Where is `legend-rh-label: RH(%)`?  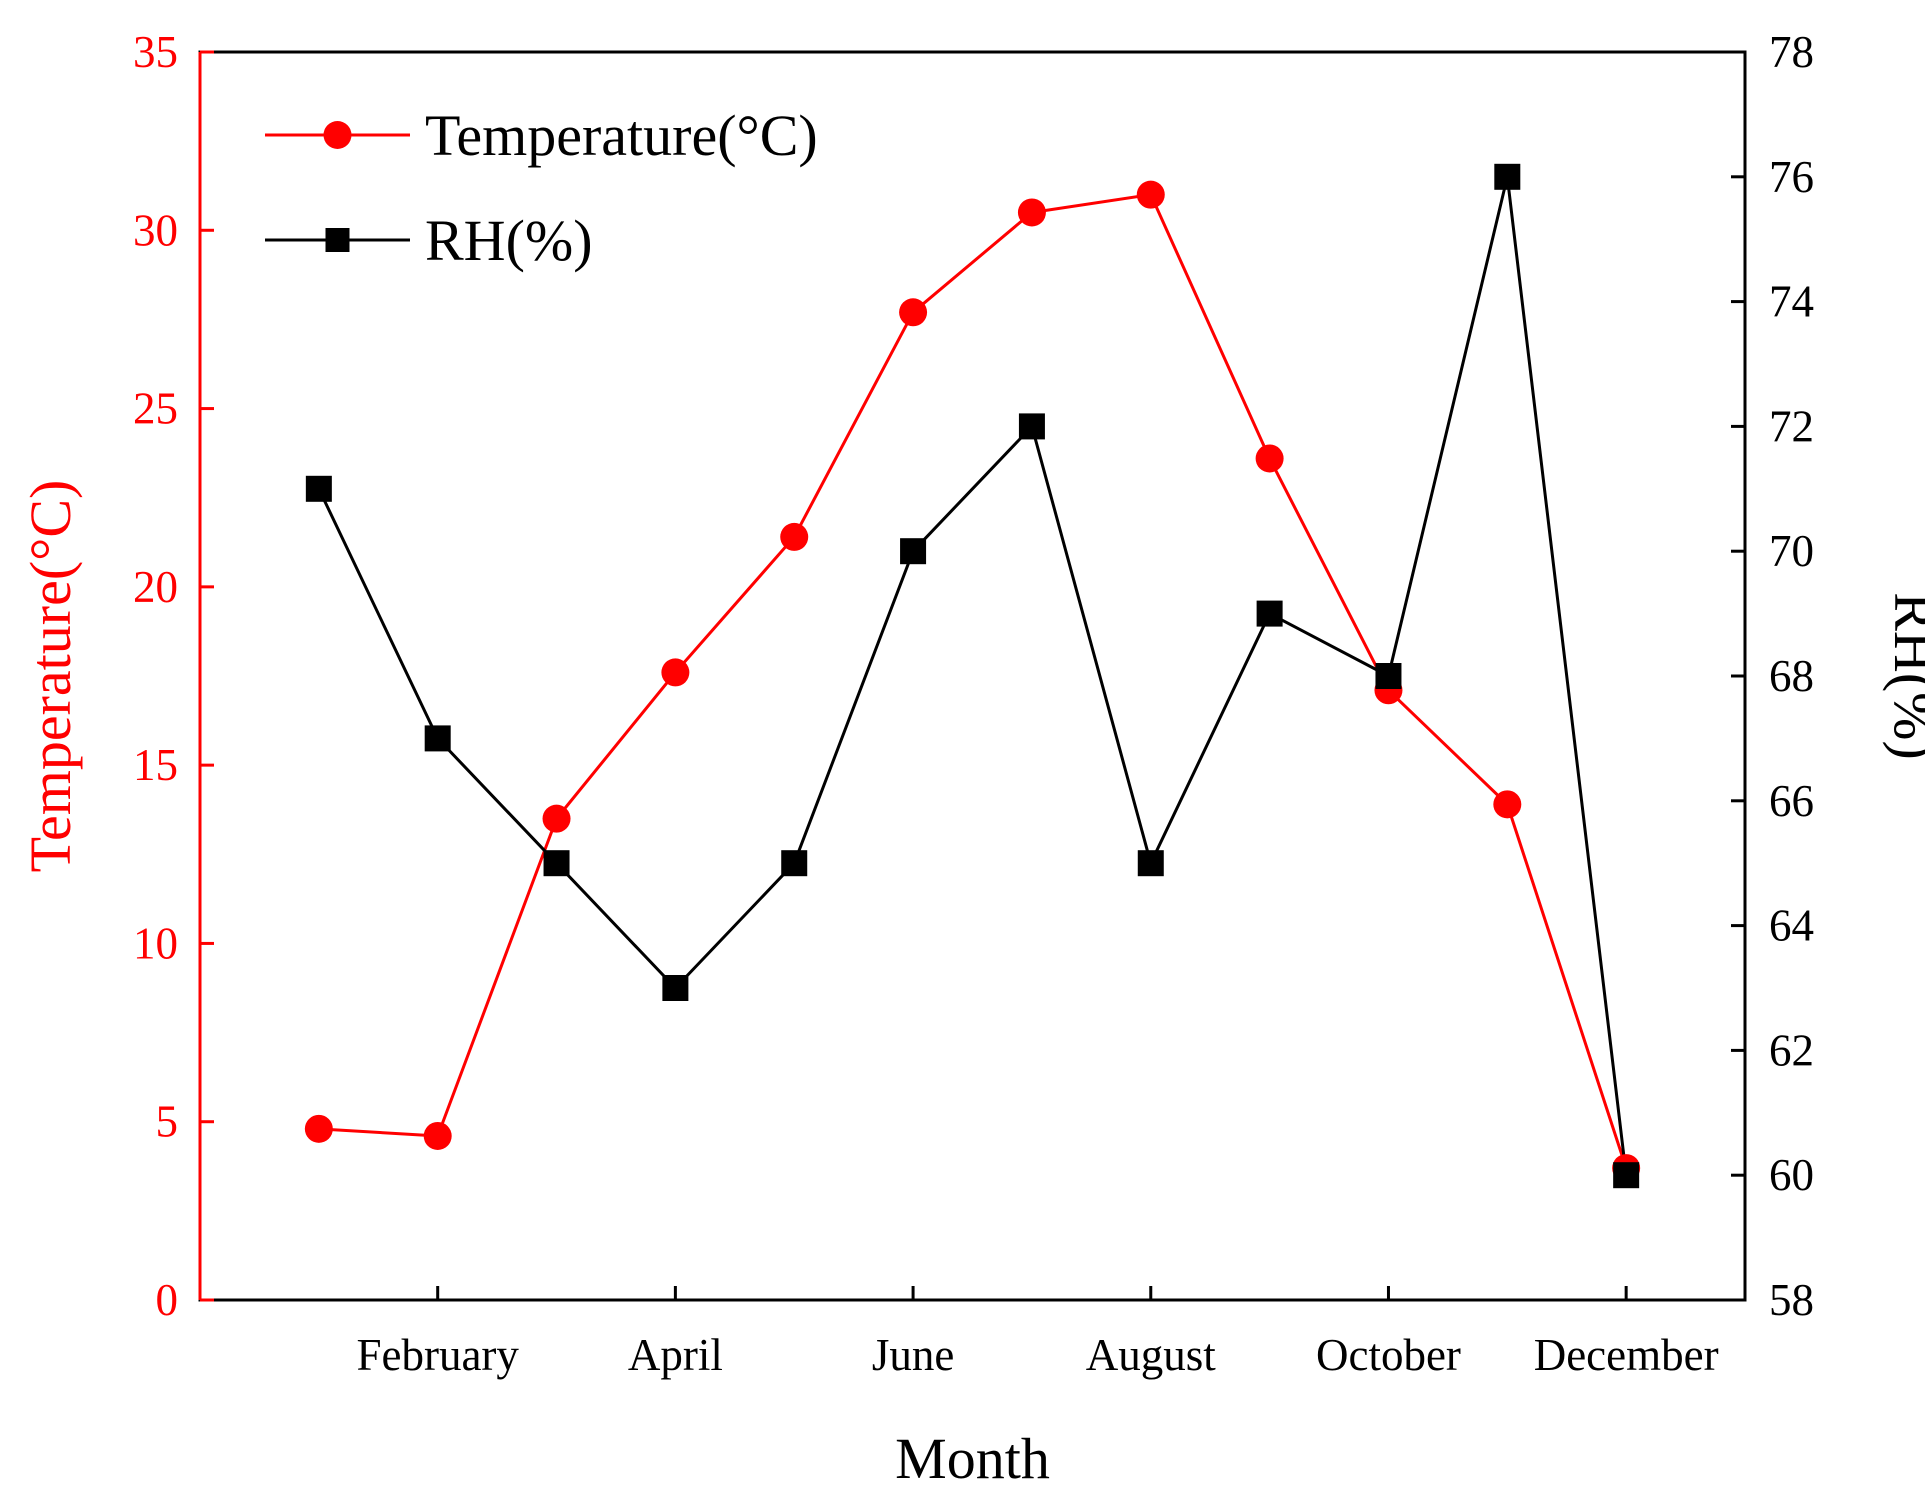 legend-rh-label: RH(%) is located at coordinates (509, 240).